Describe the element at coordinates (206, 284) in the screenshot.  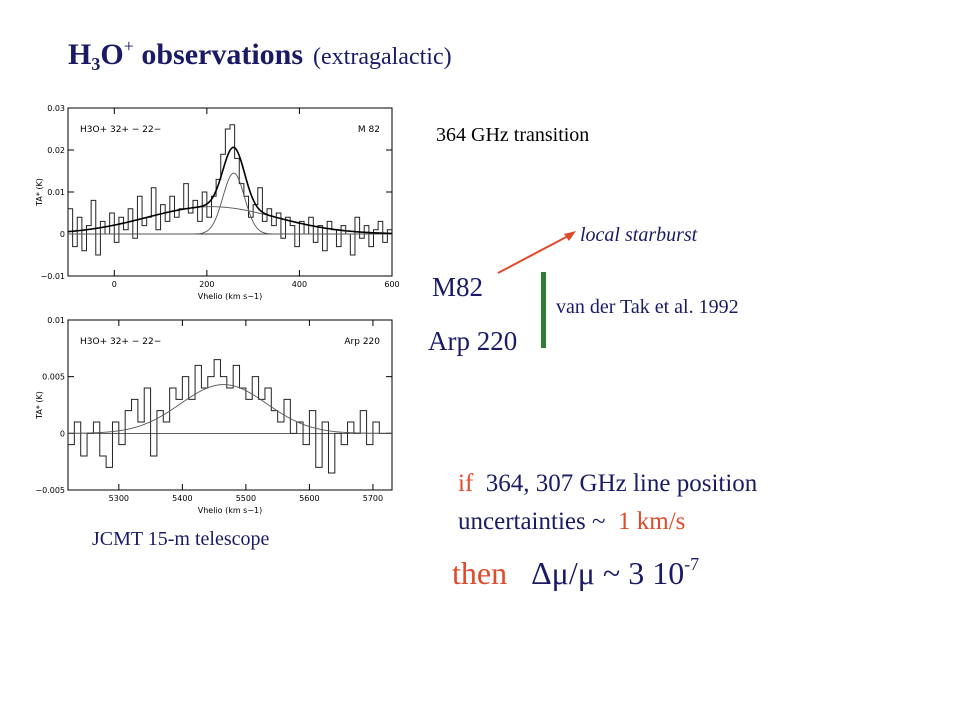
I see `x-tick-label: 200` at that location.